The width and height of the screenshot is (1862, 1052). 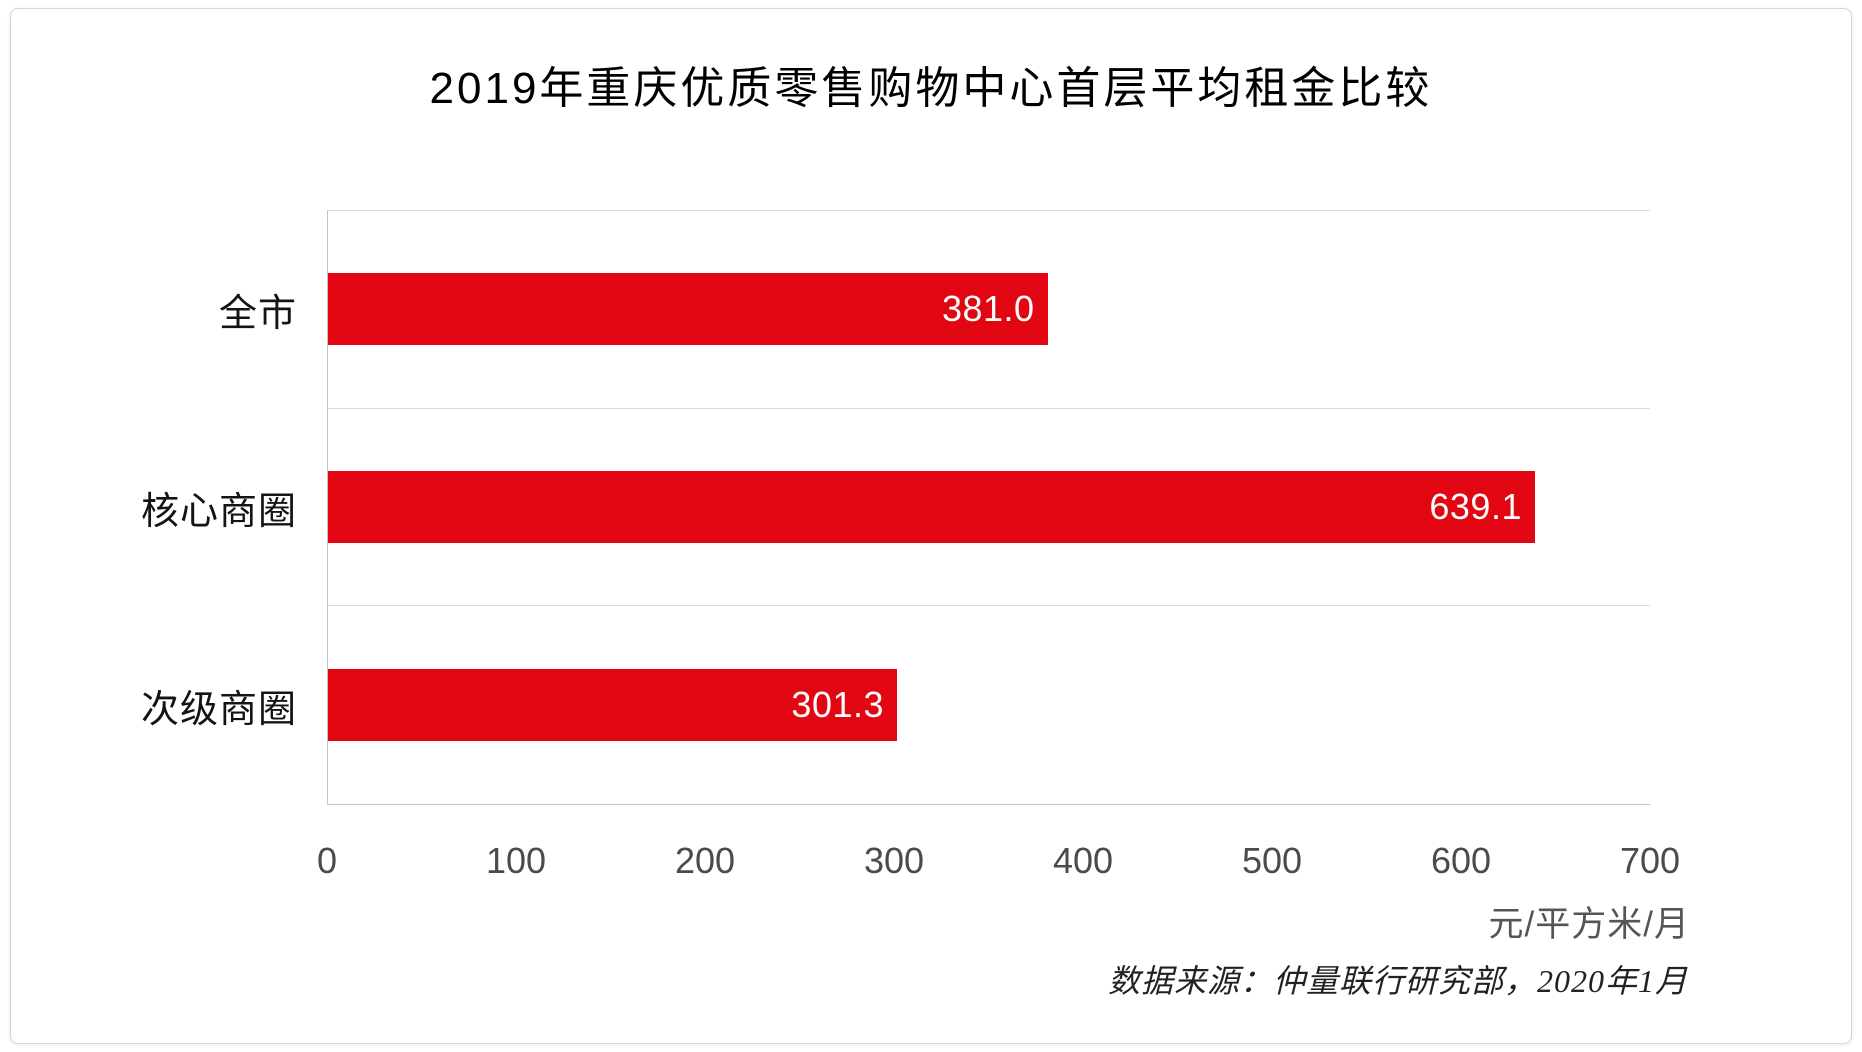 What do you see at coordinates (1589, 924) in the screenshot?
I see `x-axis-unit-label: 元/平方米/月` at bounding box center [1589, 924].